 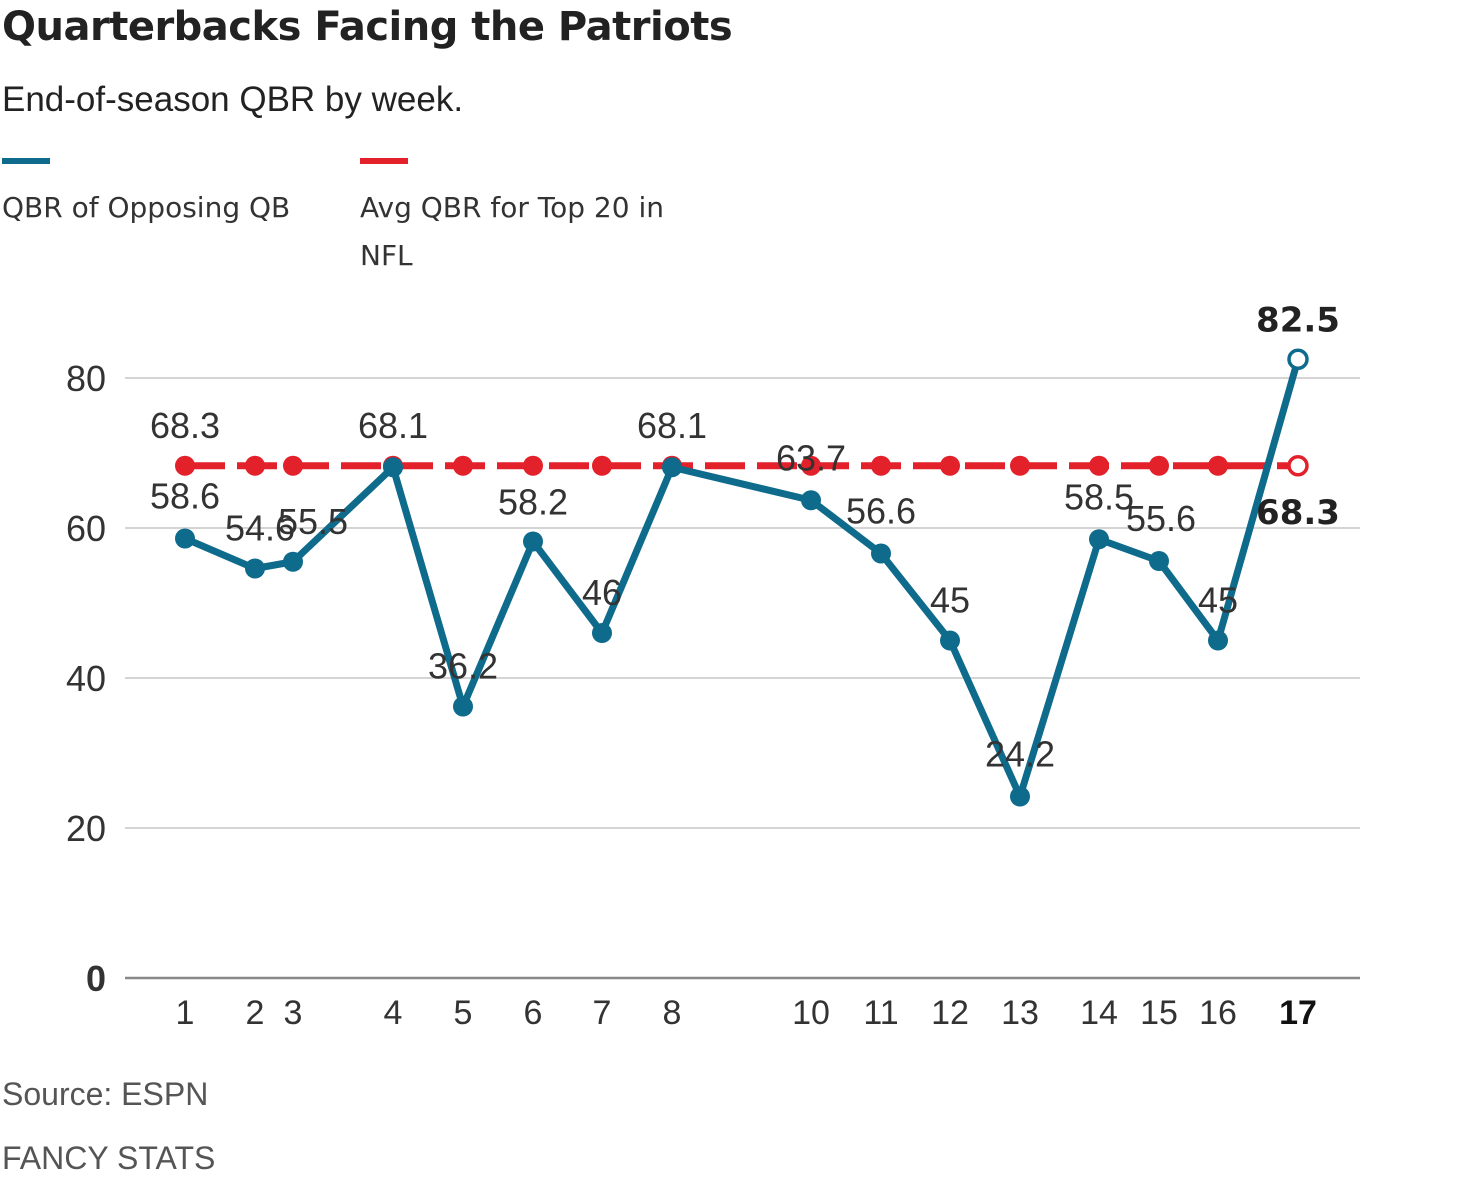 I want to click on data-label-opposing-qb: 82.5, so click(x=1298, y=320).